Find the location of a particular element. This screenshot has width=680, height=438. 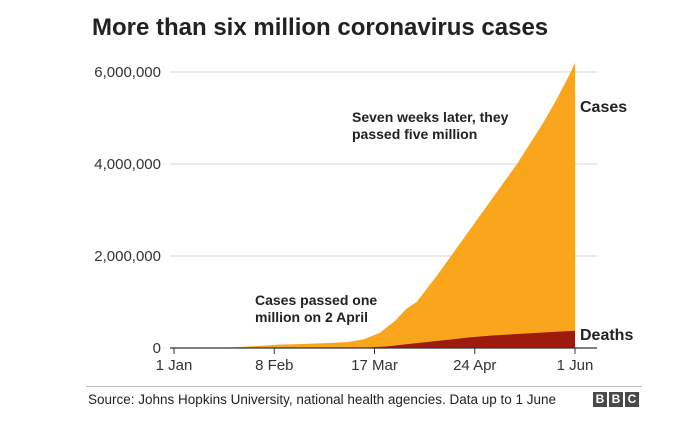

annotation-line: Cases passed one is located at coordinates (316, 300).